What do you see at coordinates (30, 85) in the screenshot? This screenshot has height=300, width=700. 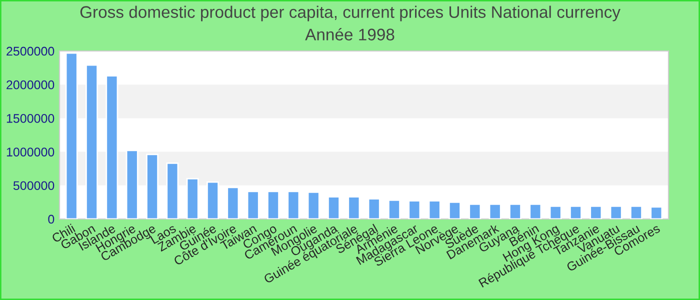 I see `y-tick-label: 2000000` at bounding box center [30, 85].